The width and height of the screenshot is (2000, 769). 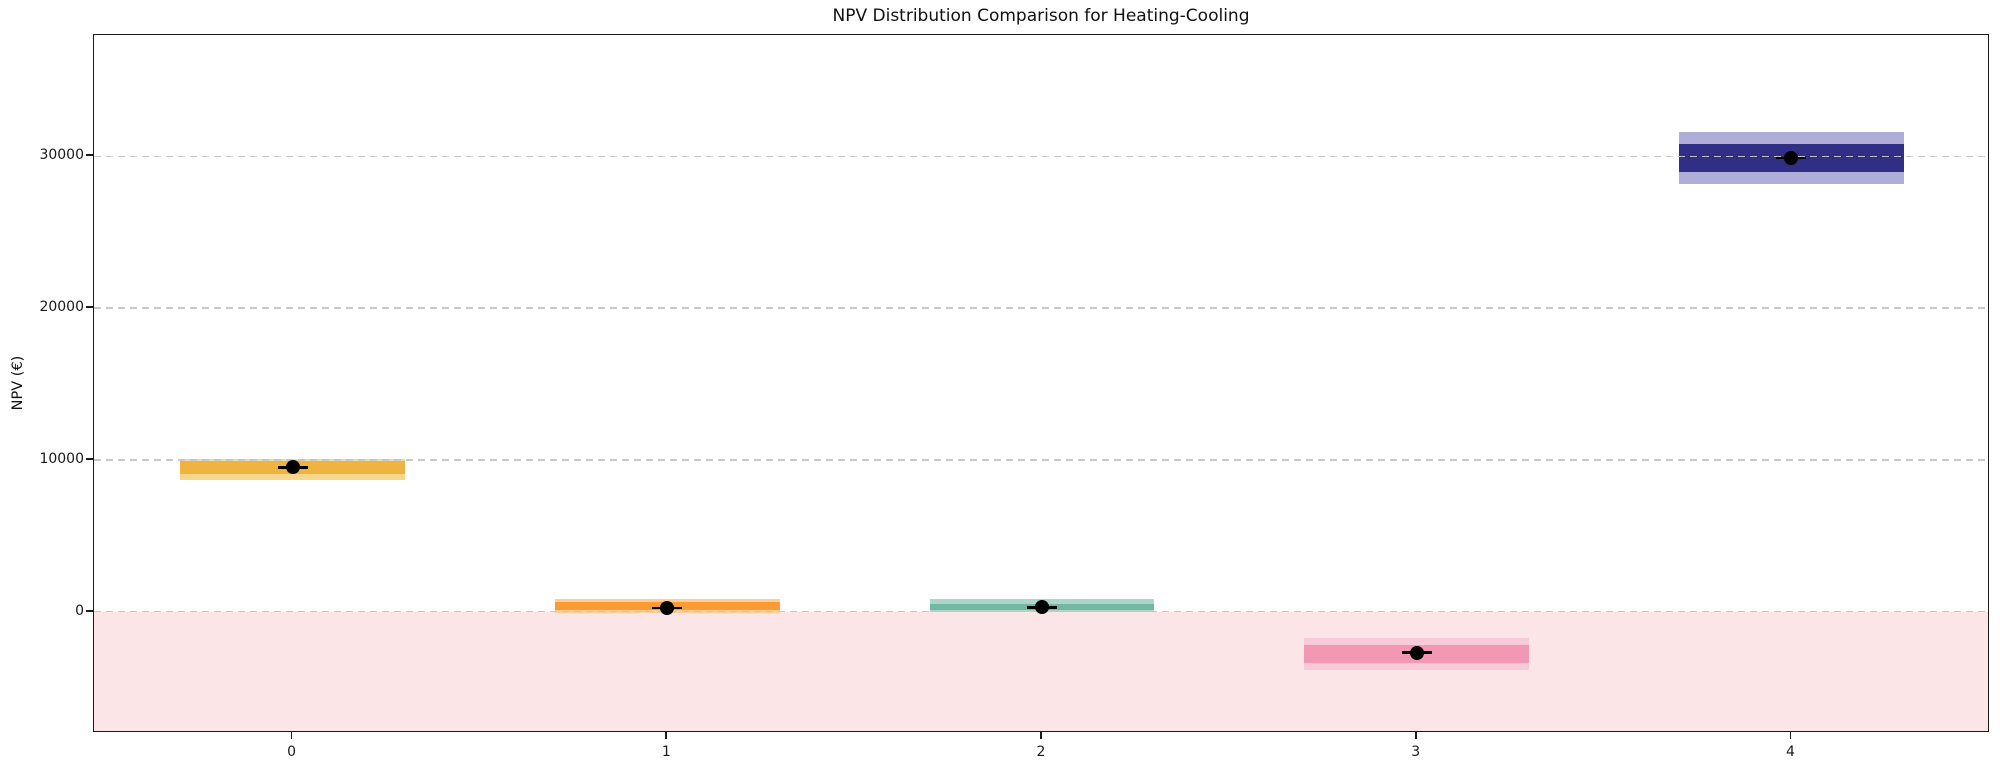 I want to click on y-tick-label: 20000, so click(x=61, y=307).